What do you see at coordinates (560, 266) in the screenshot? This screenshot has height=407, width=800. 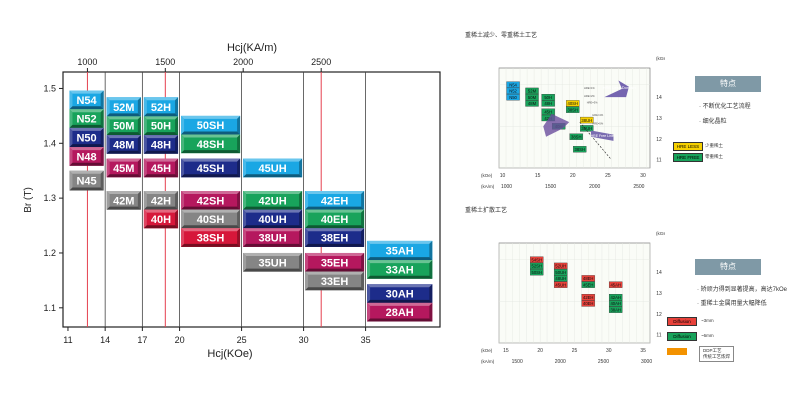 I see `mini-grade-label: 52UH` at bounding box center [560, 266].